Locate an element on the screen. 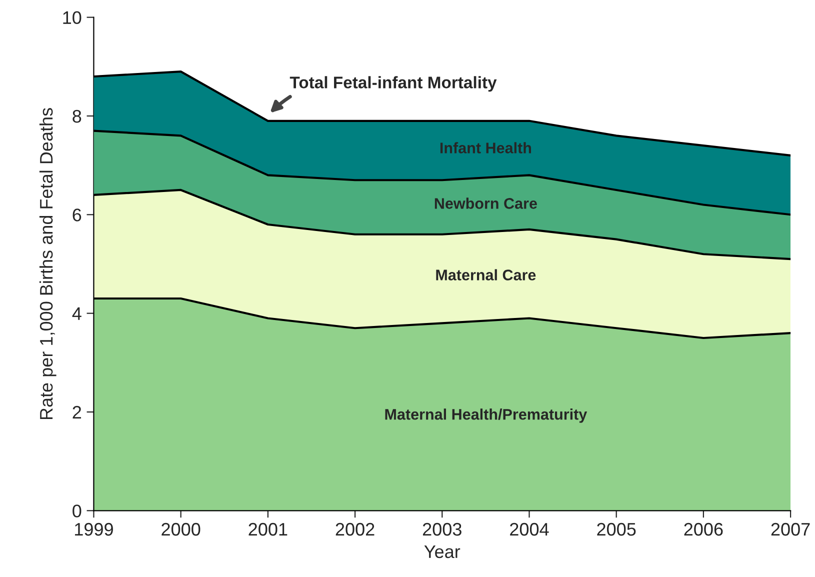 This screenshot has width=815, height=577. x-tick-label: 2002 is located at coordinates (355, 529).